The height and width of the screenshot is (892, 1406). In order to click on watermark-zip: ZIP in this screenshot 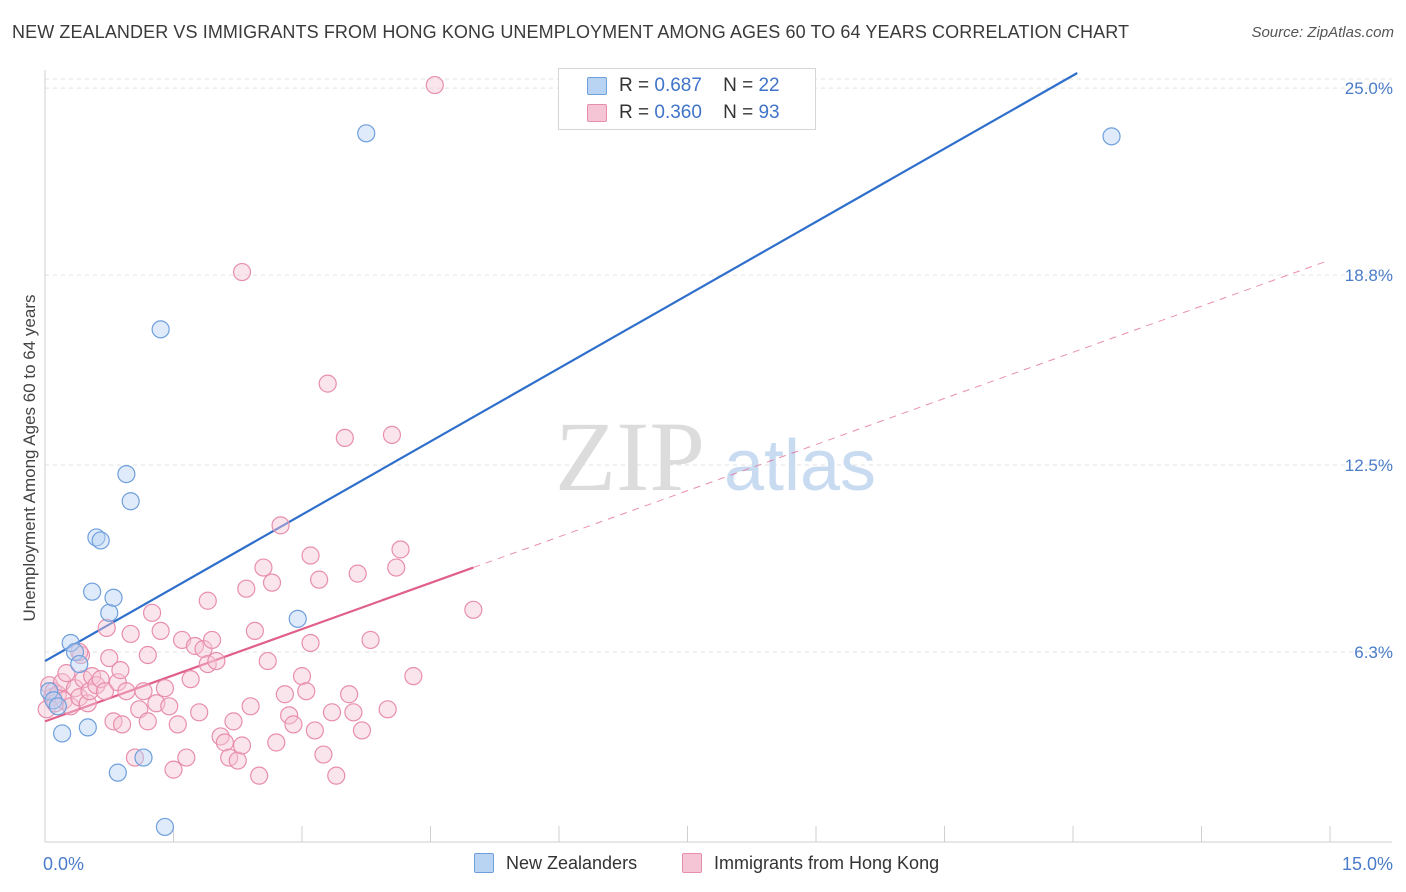, I will do `click(630, 456)`.